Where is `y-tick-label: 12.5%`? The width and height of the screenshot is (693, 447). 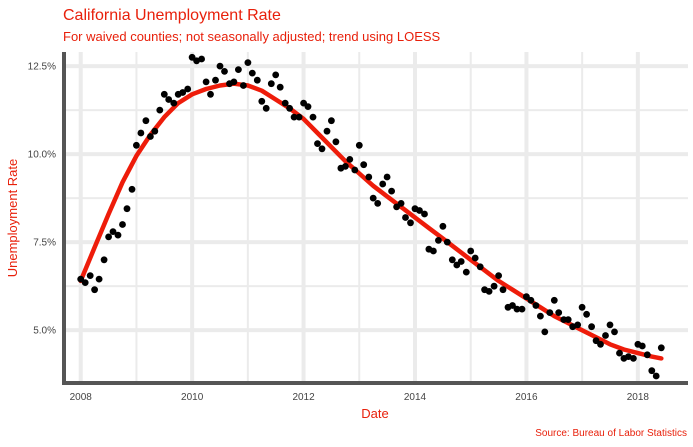 y-tick-label: 12.5% is located at coordinates (42, 67).